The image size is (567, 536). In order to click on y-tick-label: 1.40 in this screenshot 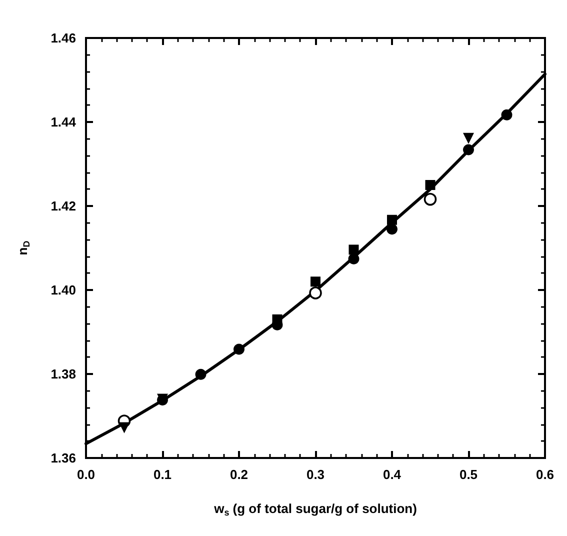, I will do `click(63, 290)`.